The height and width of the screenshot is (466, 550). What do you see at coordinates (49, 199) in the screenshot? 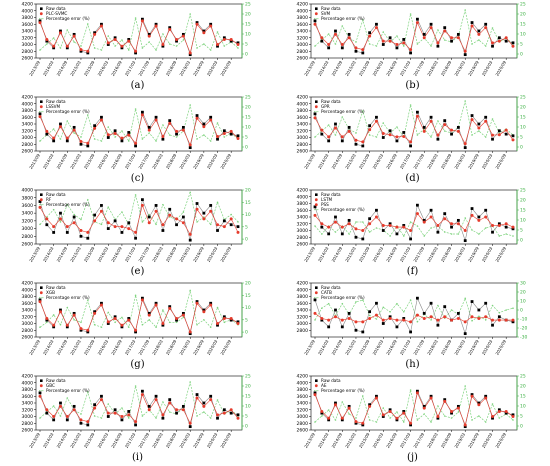
I see `legend-label: RF` at bounding box center [49, 199].